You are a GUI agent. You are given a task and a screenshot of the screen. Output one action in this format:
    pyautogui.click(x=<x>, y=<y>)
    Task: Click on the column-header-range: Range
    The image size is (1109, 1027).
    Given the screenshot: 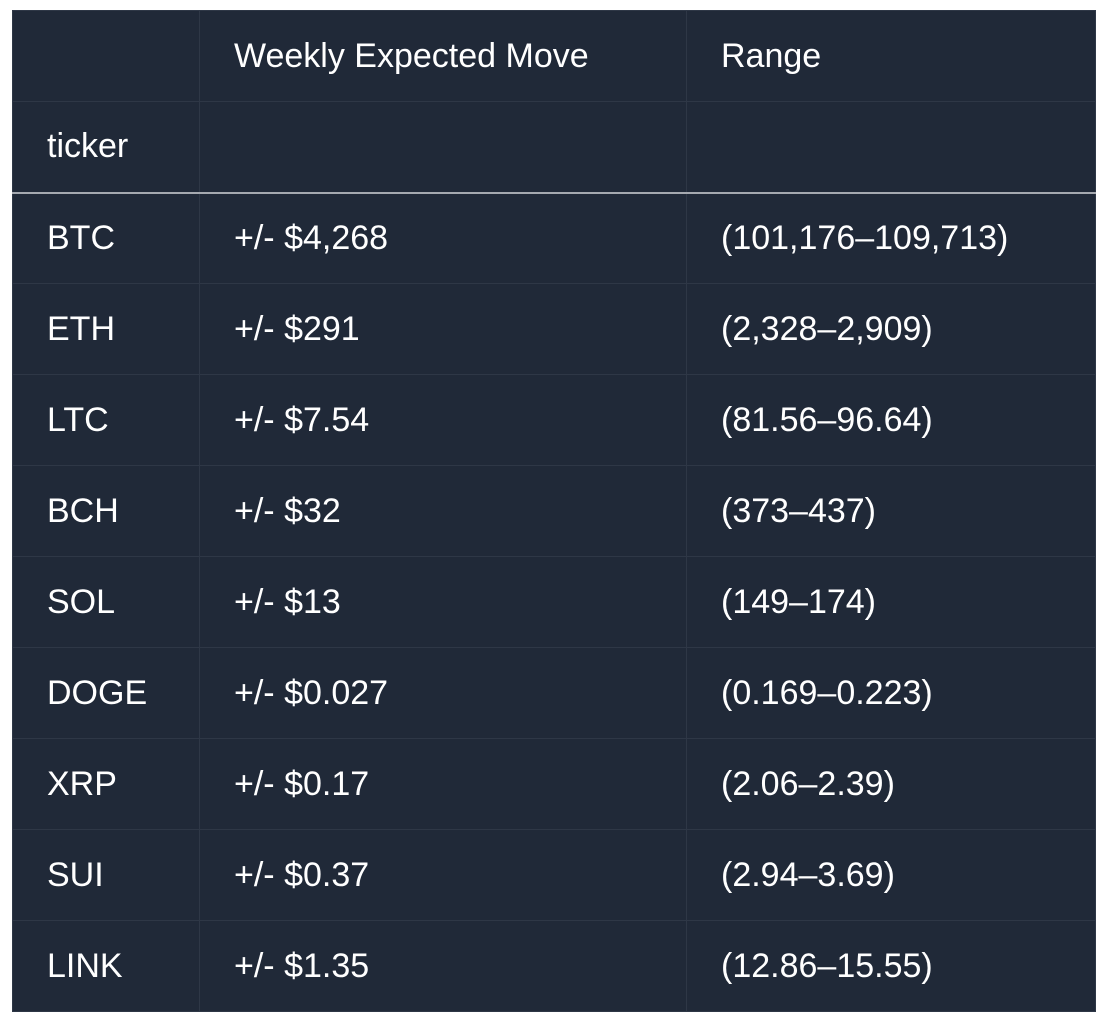 What is the action you would take?
    pyautogui.click(x=891, y=56)
    